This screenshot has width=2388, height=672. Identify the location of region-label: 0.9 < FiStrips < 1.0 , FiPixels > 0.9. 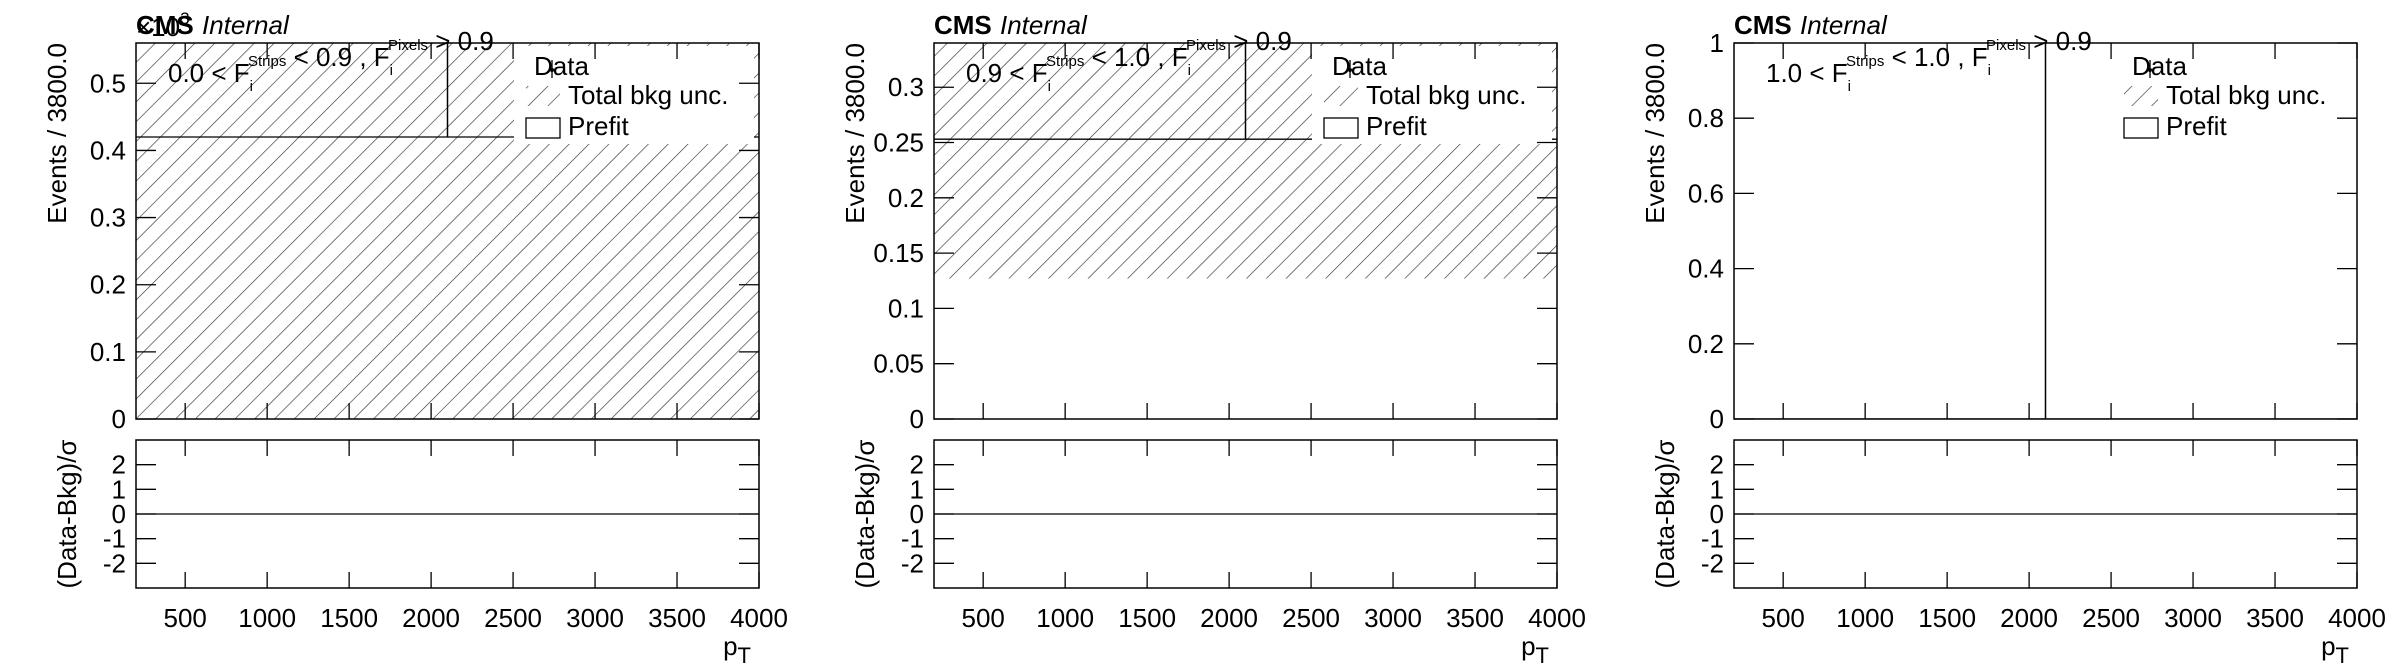
(1129, 60).